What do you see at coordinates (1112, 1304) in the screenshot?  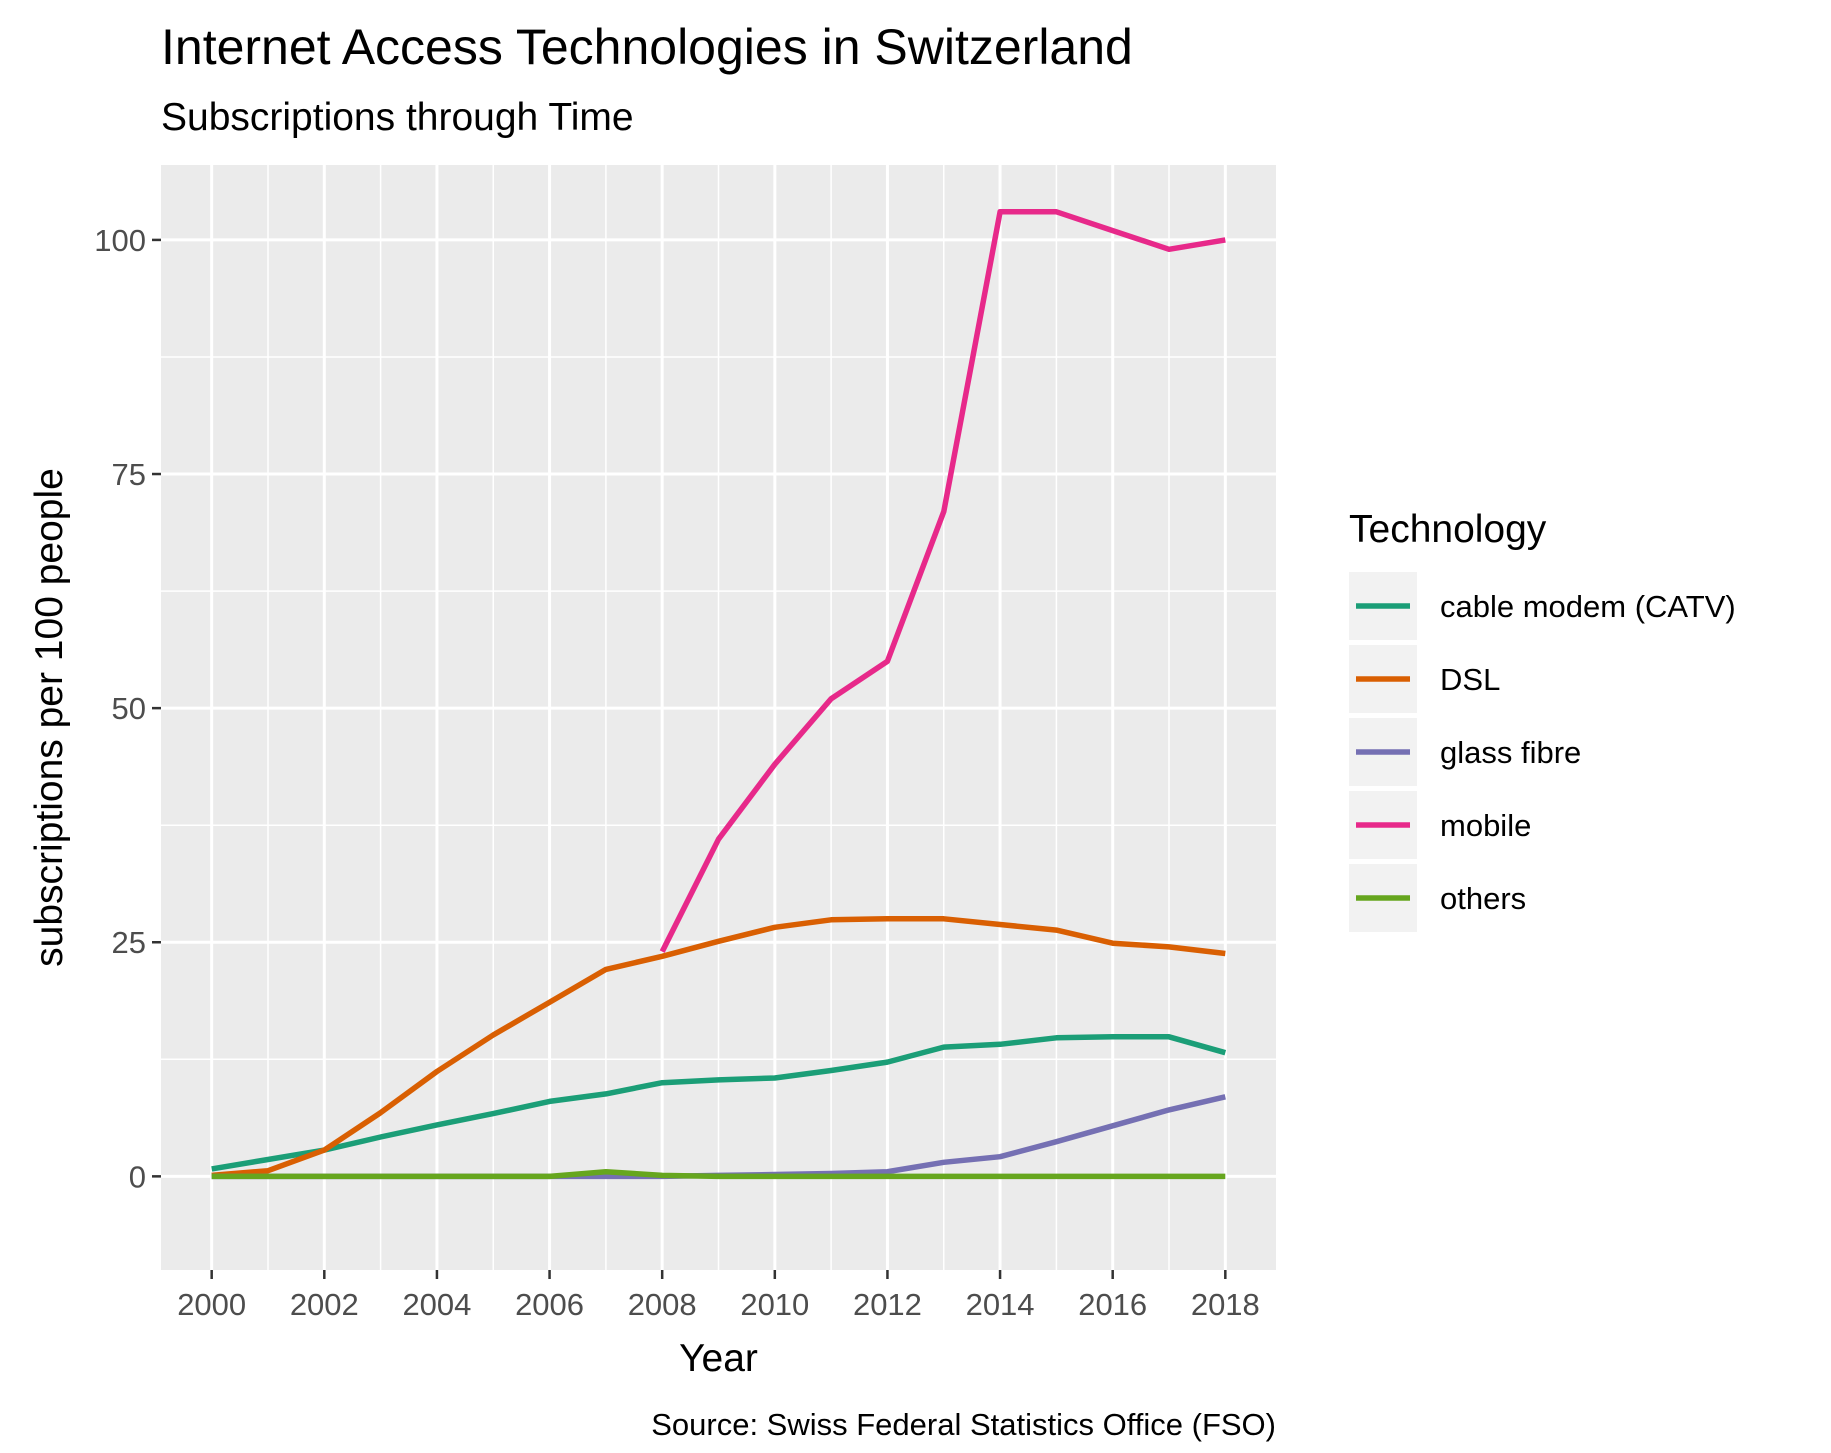 I see `x-tick-label: 2016` at bounding box center [1112, 1304].